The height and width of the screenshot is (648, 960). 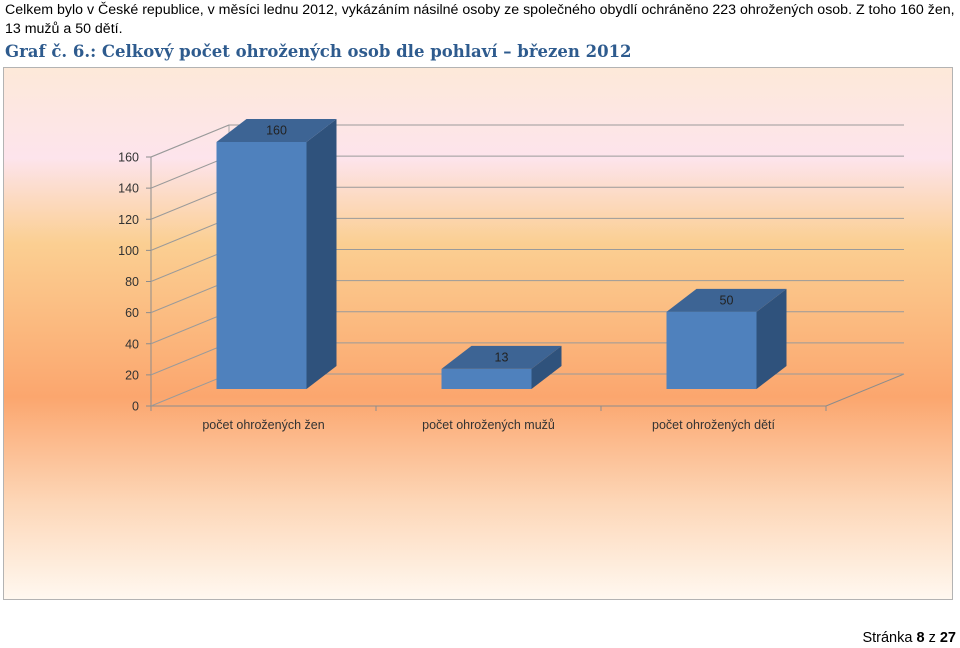 I want to click on y-tick-label: 60, so click(x=132, y=313).